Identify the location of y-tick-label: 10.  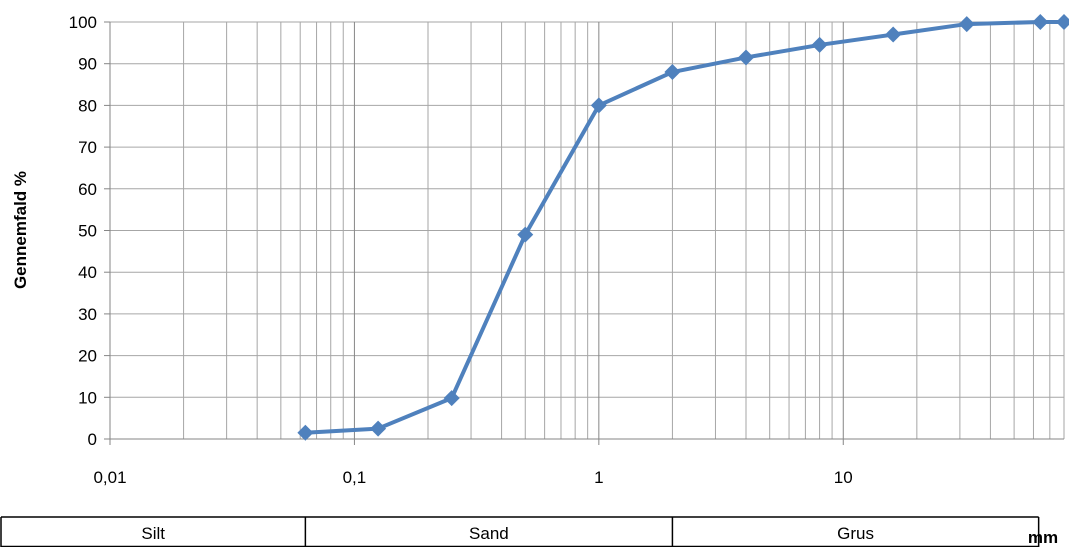
(87, 397).